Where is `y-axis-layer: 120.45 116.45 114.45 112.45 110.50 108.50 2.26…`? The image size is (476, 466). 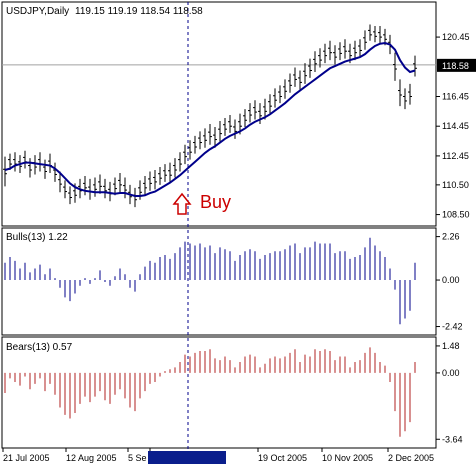
y-axis-layer: 120.45 116.45 114.45 112.45 110.50 108.50 2.26… is located at coordinates (453, 238).